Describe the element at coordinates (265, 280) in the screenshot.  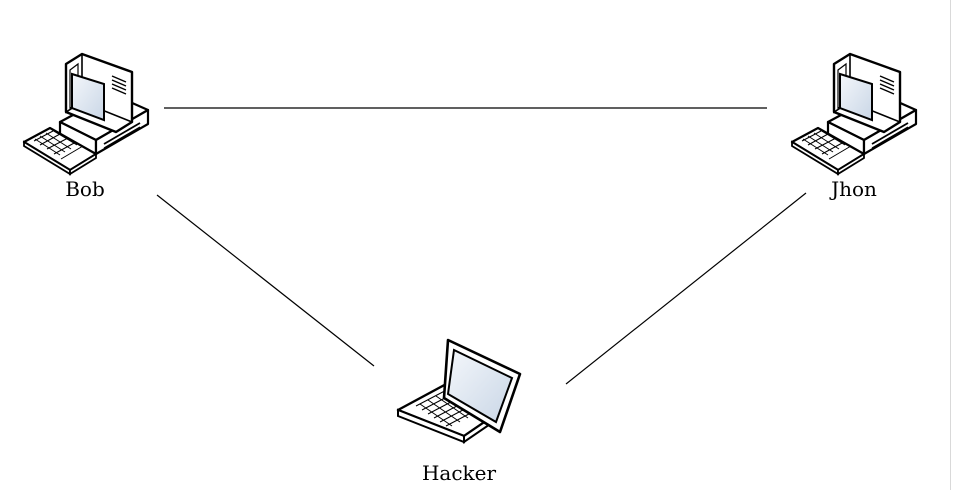
I see `edge-bob-hacker` at that location.